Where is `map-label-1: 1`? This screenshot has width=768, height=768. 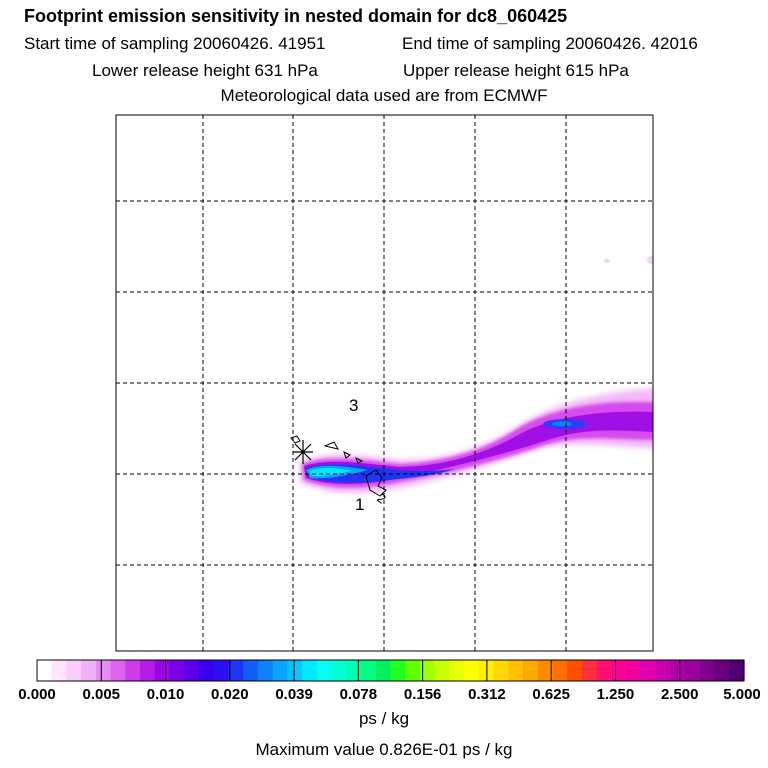
map-label-1: 1 is located at coordinates (359, 504).